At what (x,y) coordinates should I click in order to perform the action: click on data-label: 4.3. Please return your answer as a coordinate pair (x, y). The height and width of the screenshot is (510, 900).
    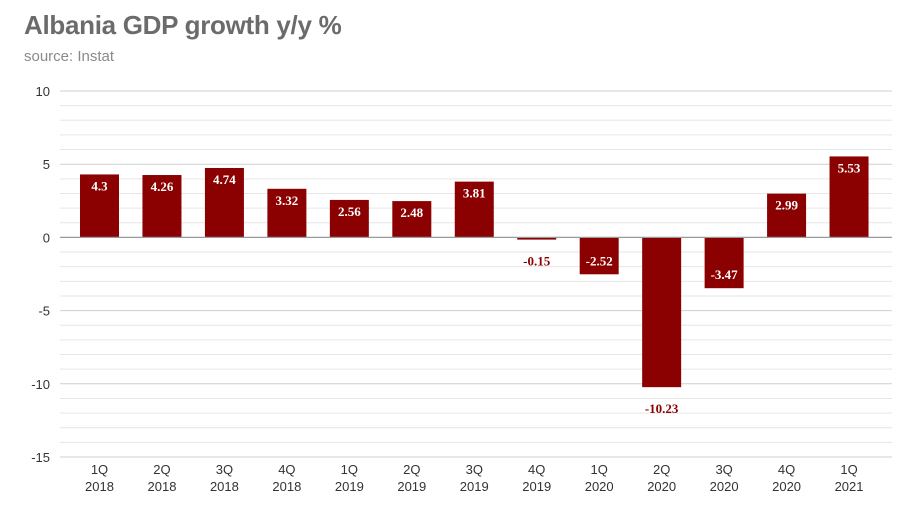
    Looking at the image, I should click on (99, 185).